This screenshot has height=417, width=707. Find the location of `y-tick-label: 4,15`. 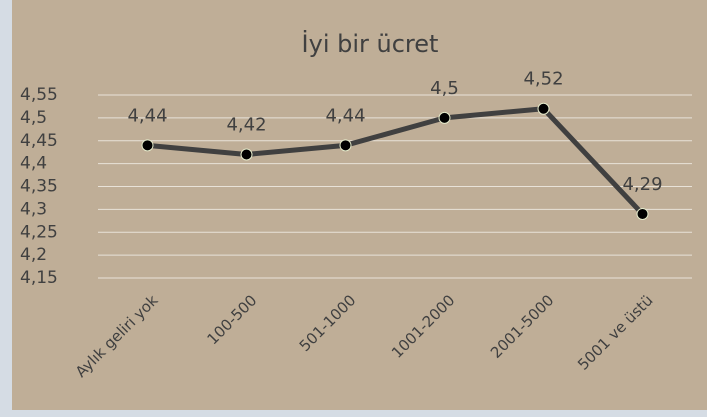

y-tick-label: 4,15 is located at coordinates (39, 278).